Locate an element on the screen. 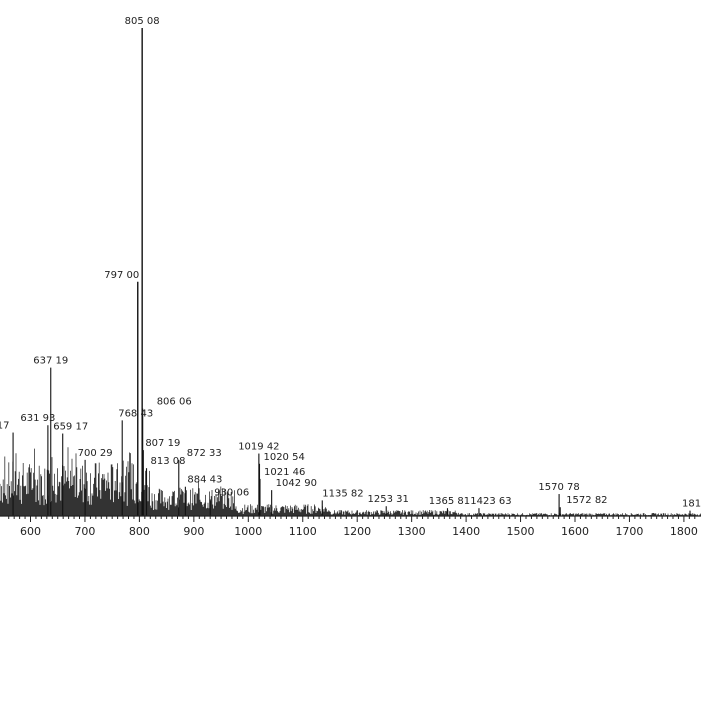 The width and height of the screenshot is (701, 701). peak-label: 1253 31 is located at coordinates (388, 499).